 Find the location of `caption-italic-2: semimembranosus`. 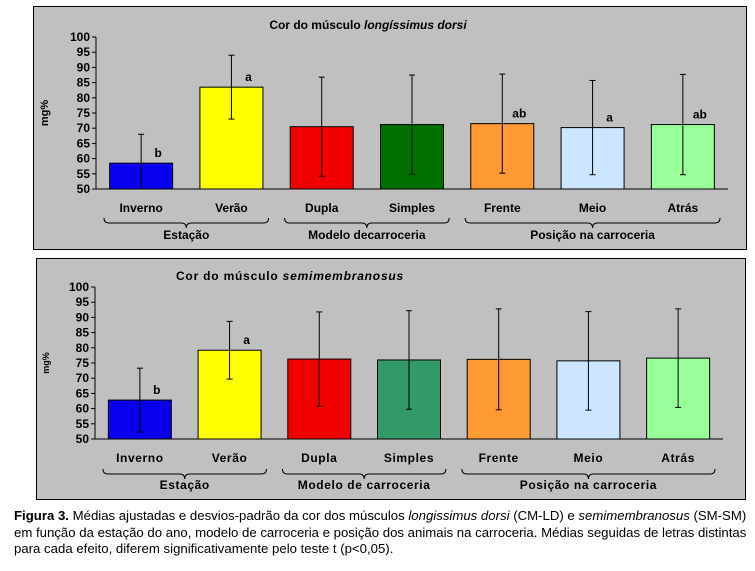

caption-italic-2: semimembranosus is located at coordinates (634, 515).